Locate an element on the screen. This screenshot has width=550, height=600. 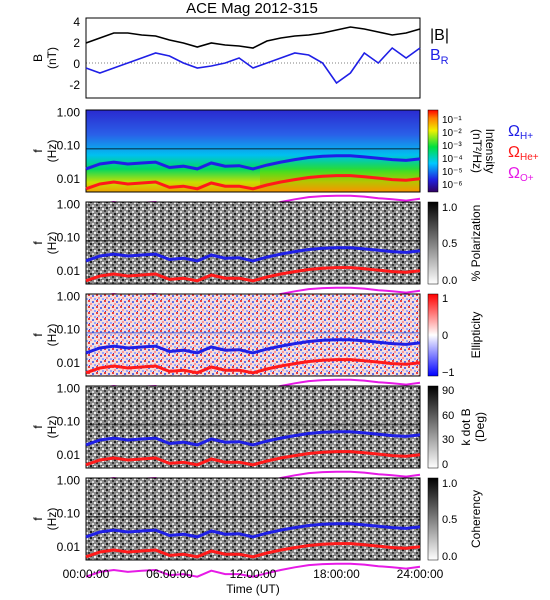
intensity-freq-tick-1: 0.10 is located at coordinates (69, 146).